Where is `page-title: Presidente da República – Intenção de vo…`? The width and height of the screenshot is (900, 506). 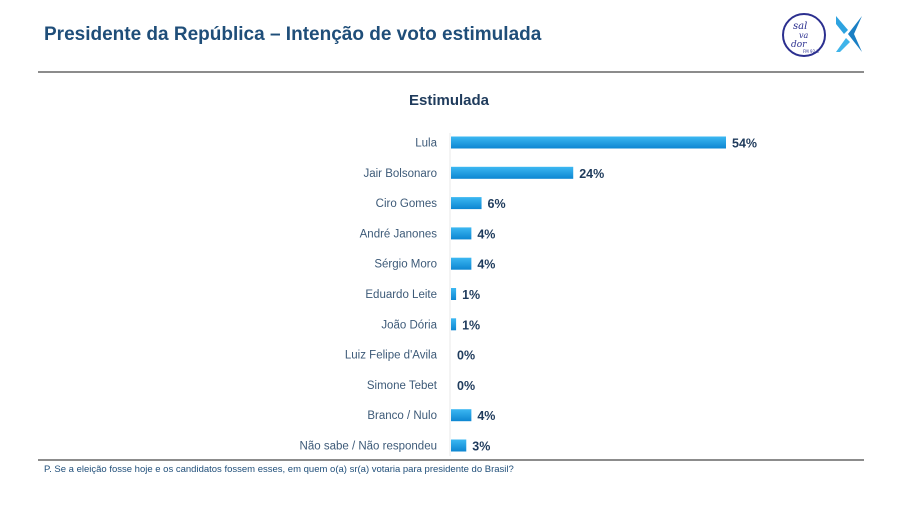
page-title: Presidente da República – Intenção de vo… is located at coordinates (293, 34).